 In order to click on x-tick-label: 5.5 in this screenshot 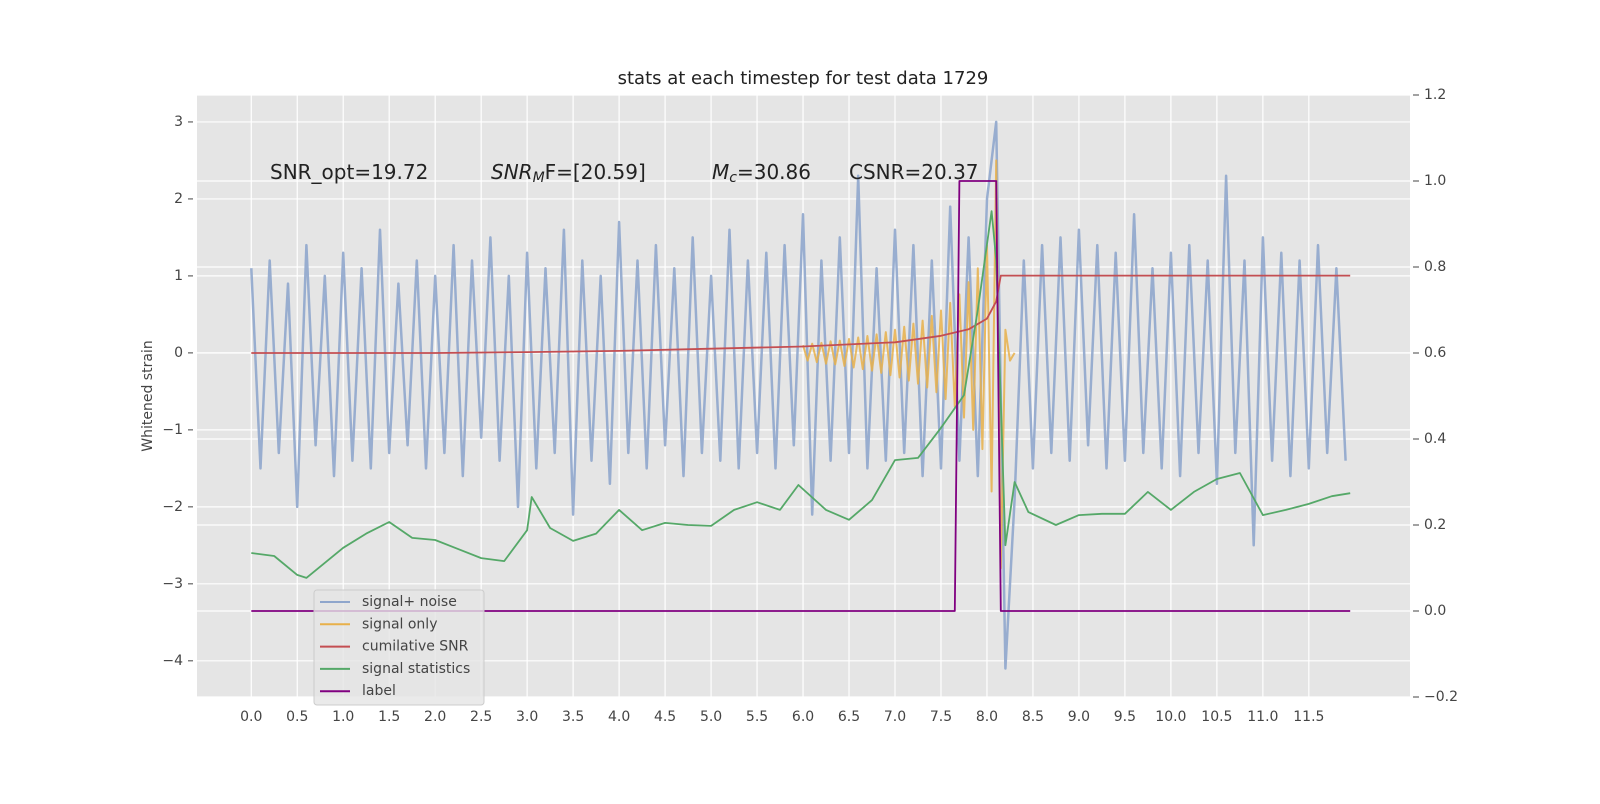, I will do `click(757, 717)`.